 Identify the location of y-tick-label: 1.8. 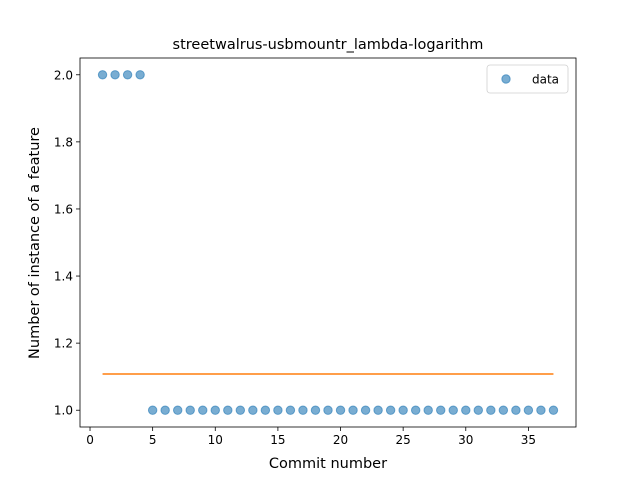
(63, 142).